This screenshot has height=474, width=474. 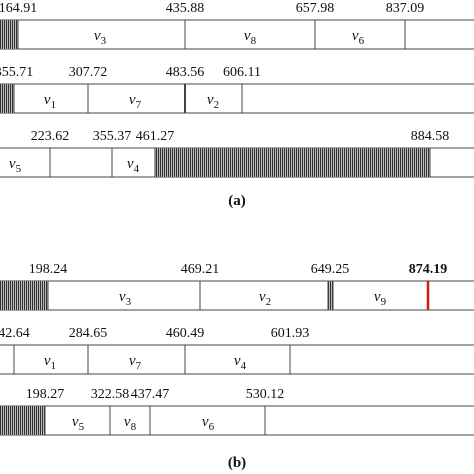 I want to click on time-label: 435.88, so click(x=185, y=8).